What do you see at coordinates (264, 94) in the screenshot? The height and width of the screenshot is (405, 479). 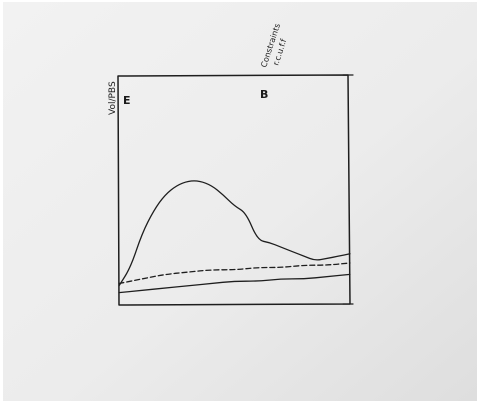 I see `center-mark: B` at bounding box center [264, 94].